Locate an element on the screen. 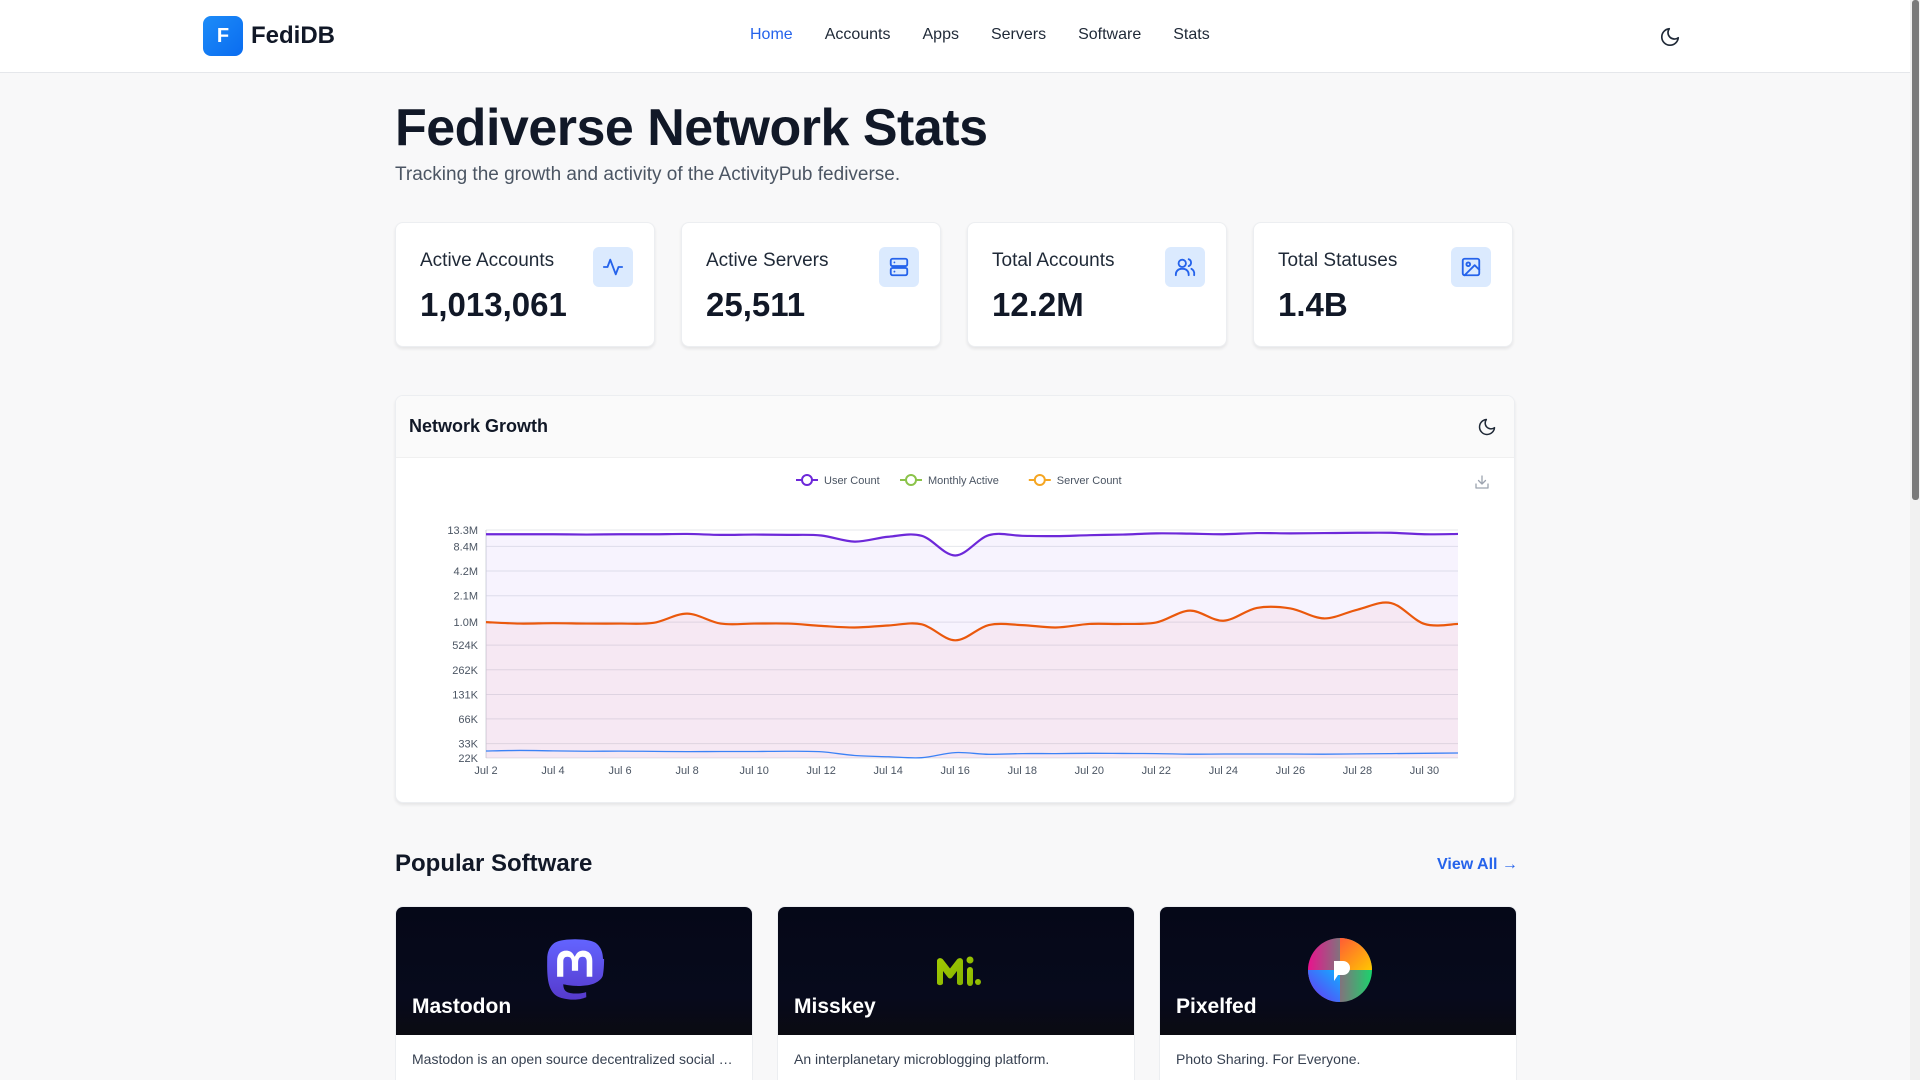 The image size is (1920, 1080). y-tick-label: 33K is located at coordinates (468, 745).